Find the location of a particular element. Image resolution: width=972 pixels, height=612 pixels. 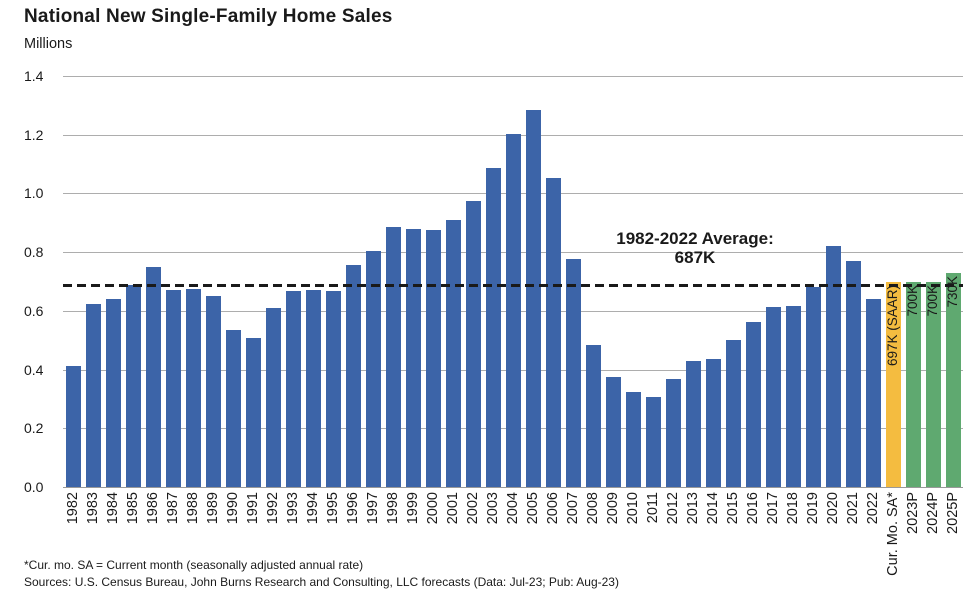

bar-slot-2021 is located at coordinates (853, 281).